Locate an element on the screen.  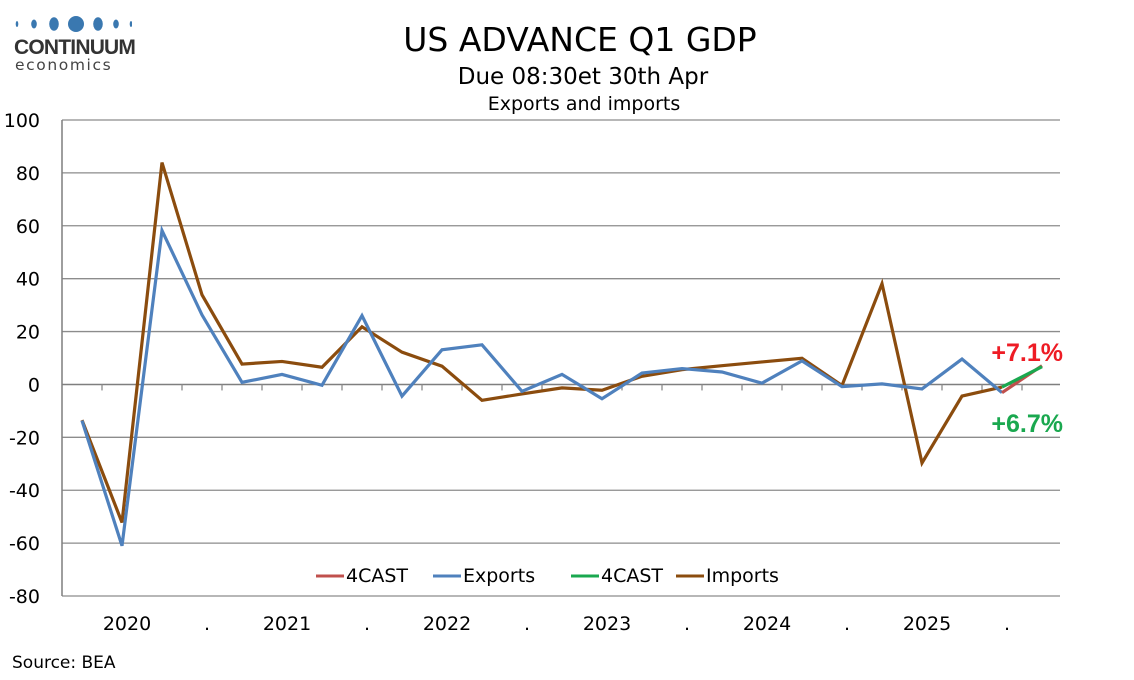
x-tick-label: 2022 is located at coordinates (447, 624).